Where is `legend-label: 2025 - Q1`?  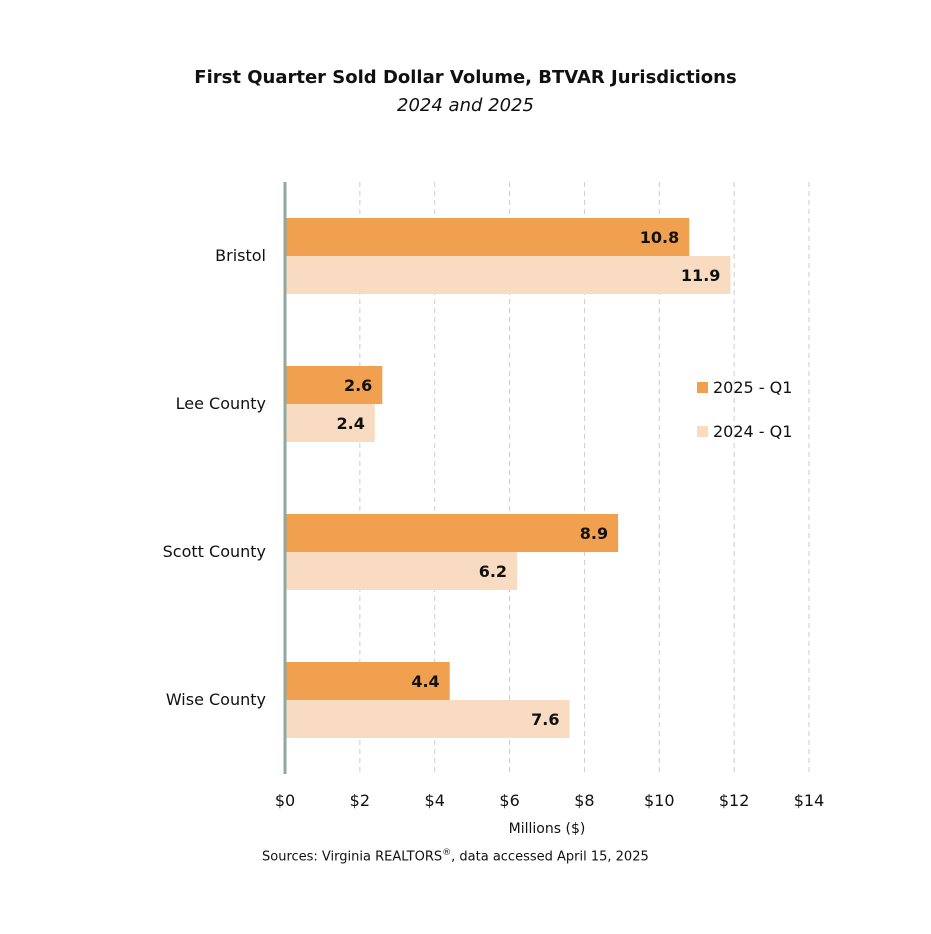 legend-label: 2025 - Q1 is located at coordinates (752, 387).